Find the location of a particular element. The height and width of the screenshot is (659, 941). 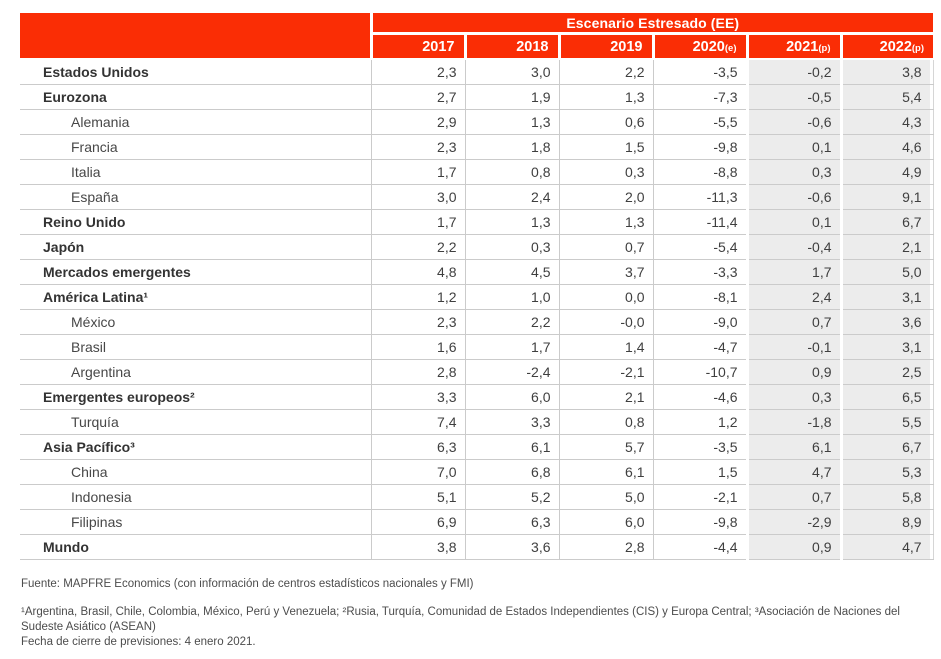

cell-value: 3,8 is located at coordinates (886, 72).